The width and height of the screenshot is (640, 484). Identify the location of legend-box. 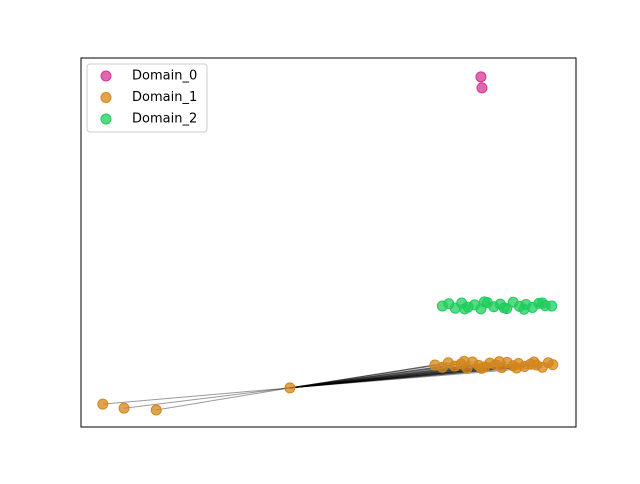
(147, 98).